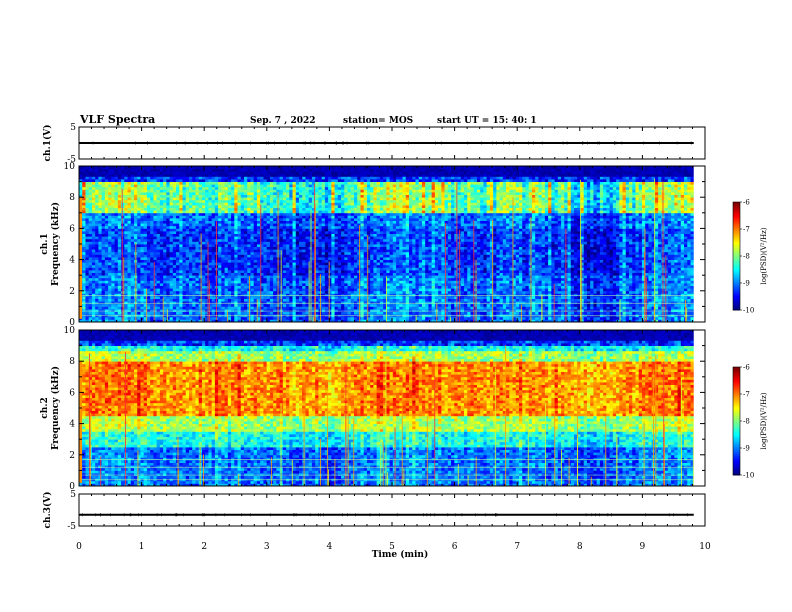 This screenshot has height=612, width=792. Describe the element at coordinates (748, 311) in the screenshot. I see `colorbar-tick-label: -10` at that location.